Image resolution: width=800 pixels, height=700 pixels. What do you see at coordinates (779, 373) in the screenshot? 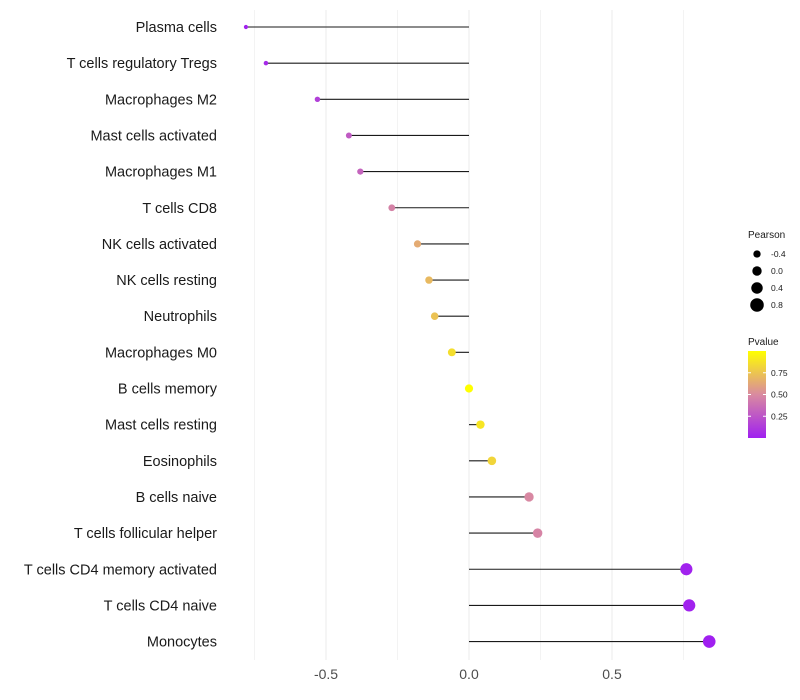
I see `legend-colorbar-label: 0.75` at bounding box center [779, 373].